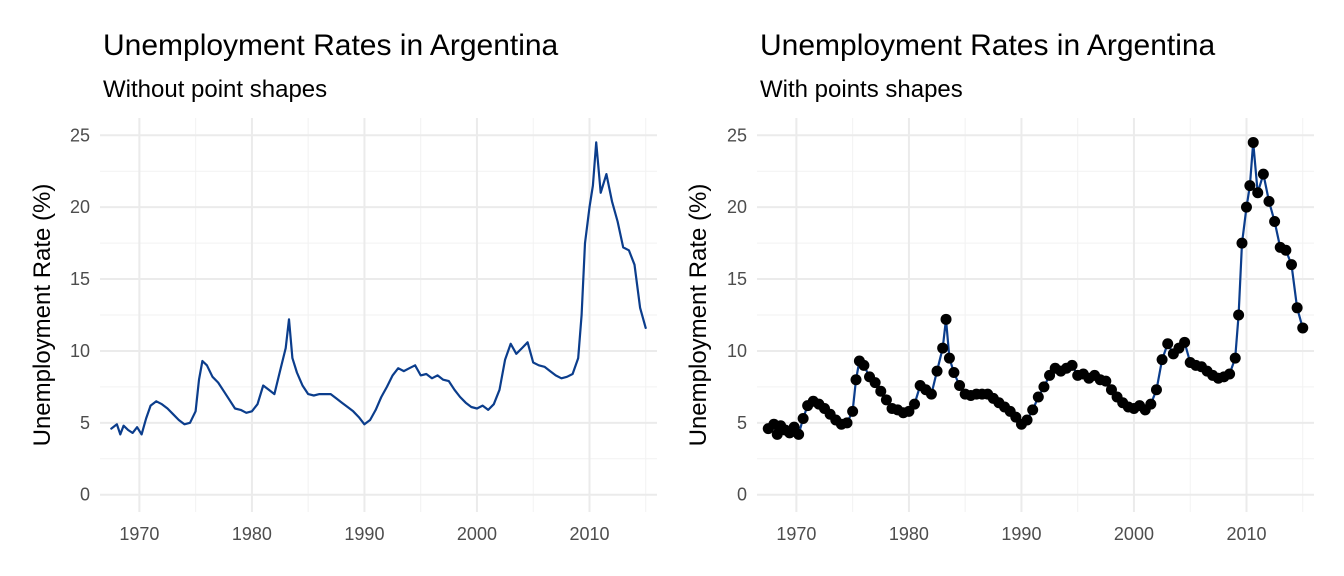 This screenshot has width=1344, height=576. What do you see at coordinates (861, 89) in the screenshot?
I see `chart-subtitle: With points shapes` at bounding box center [861, 89].